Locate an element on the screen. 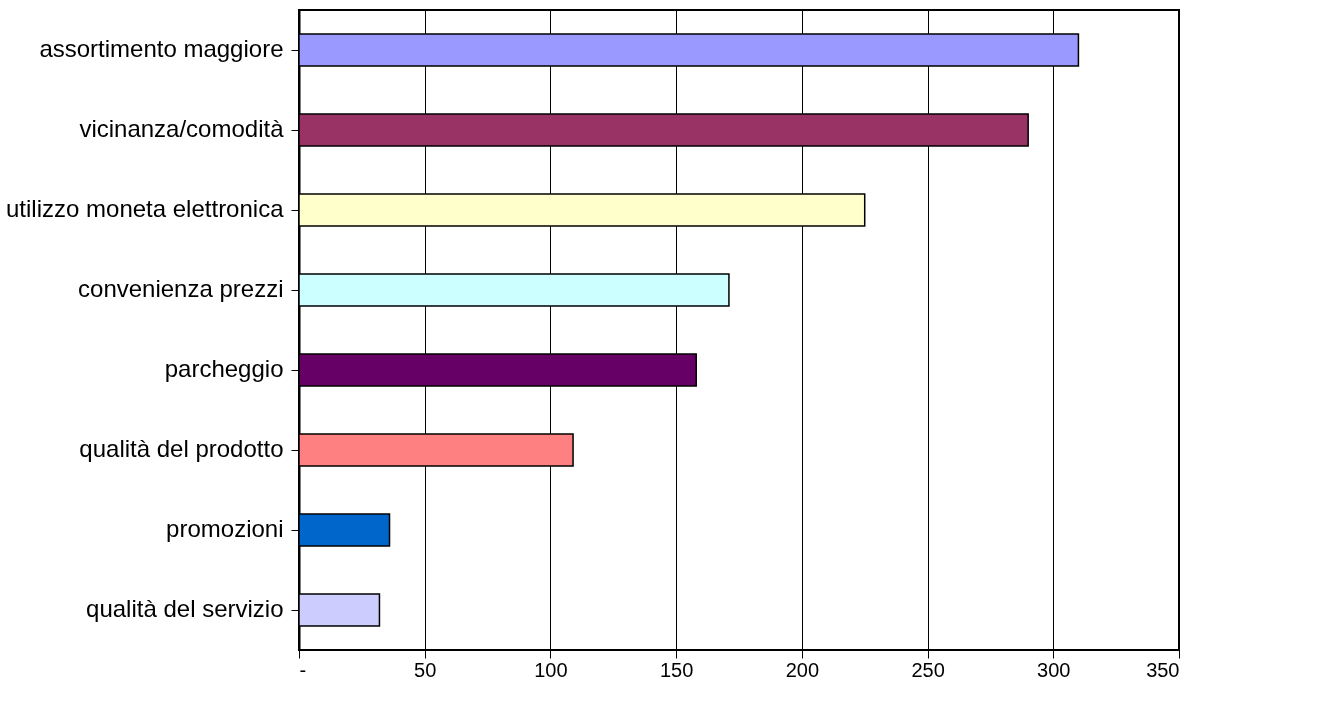 The height and width of the screenshot is (722, 1322). x-tick-label: - is located at coordinates (303, 669).